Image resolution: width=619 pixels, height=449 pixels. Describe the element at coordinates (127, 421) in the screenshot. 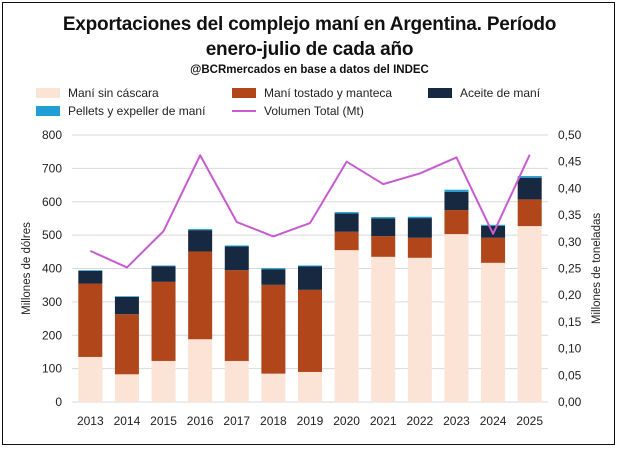

I see `x-tick-label: 2014` at that location.